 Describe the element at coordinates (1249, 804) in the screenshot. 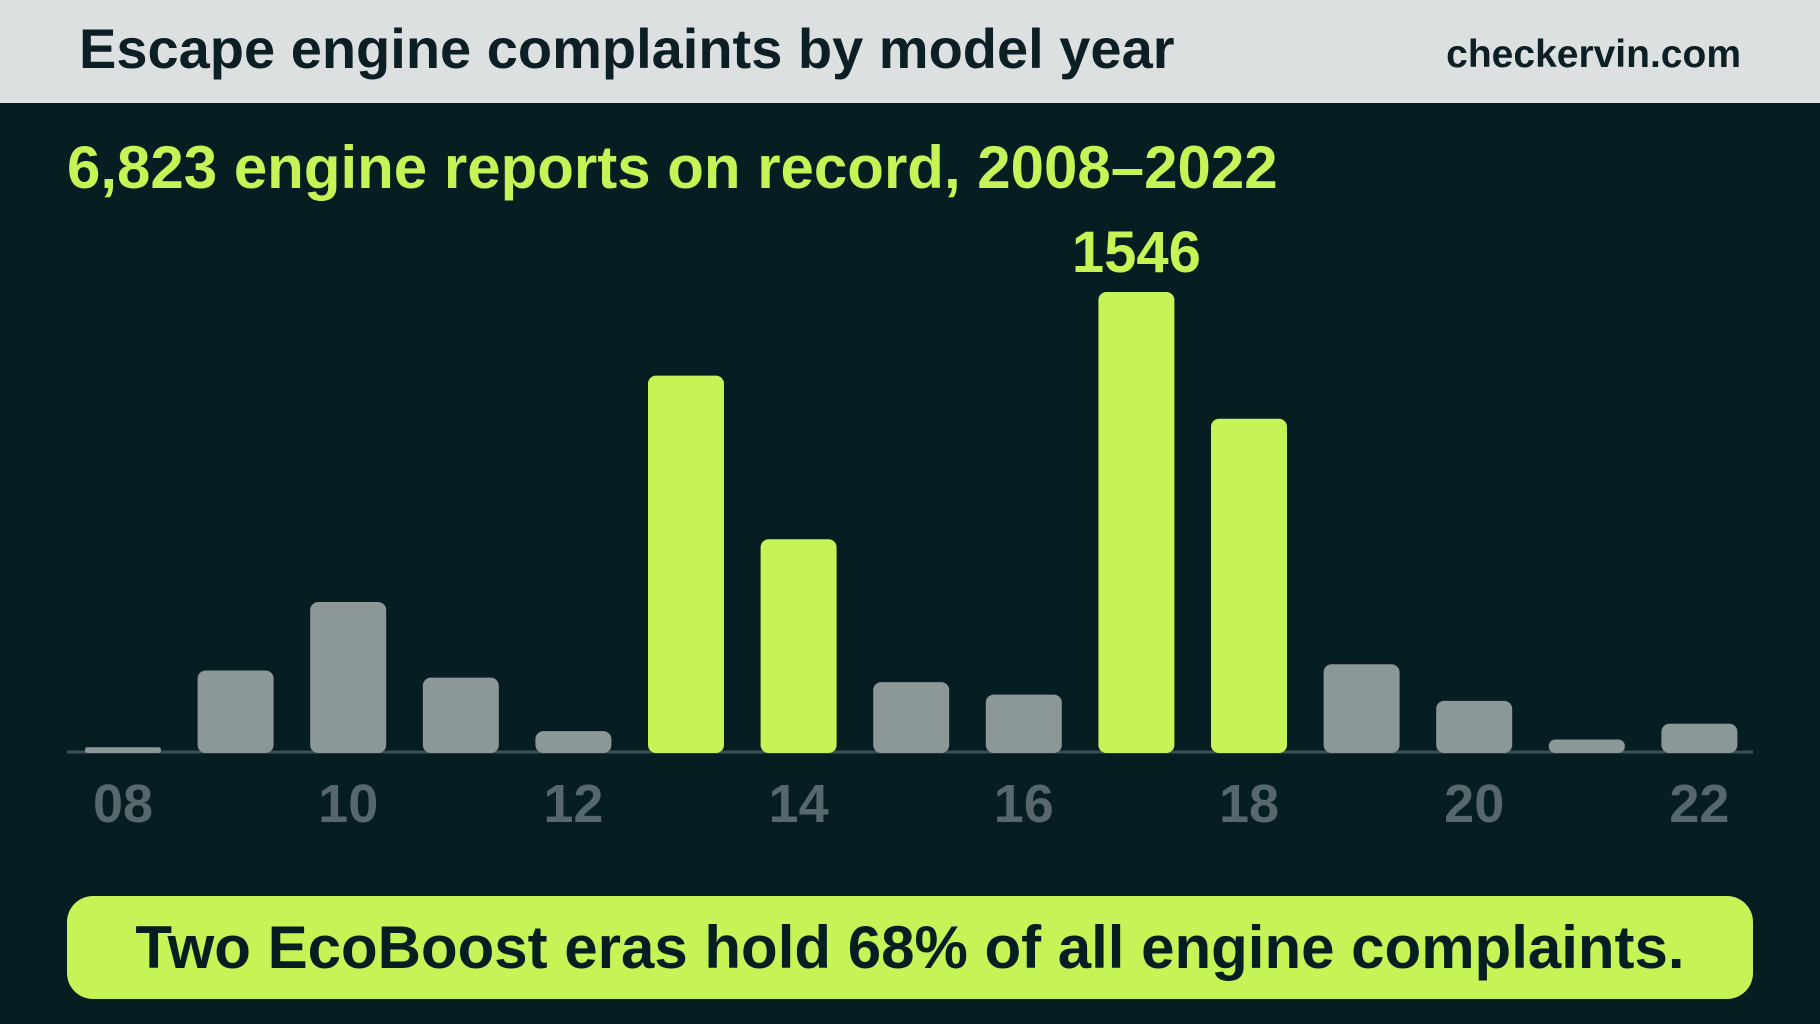

I see `tick-label-18: 18` at that location.